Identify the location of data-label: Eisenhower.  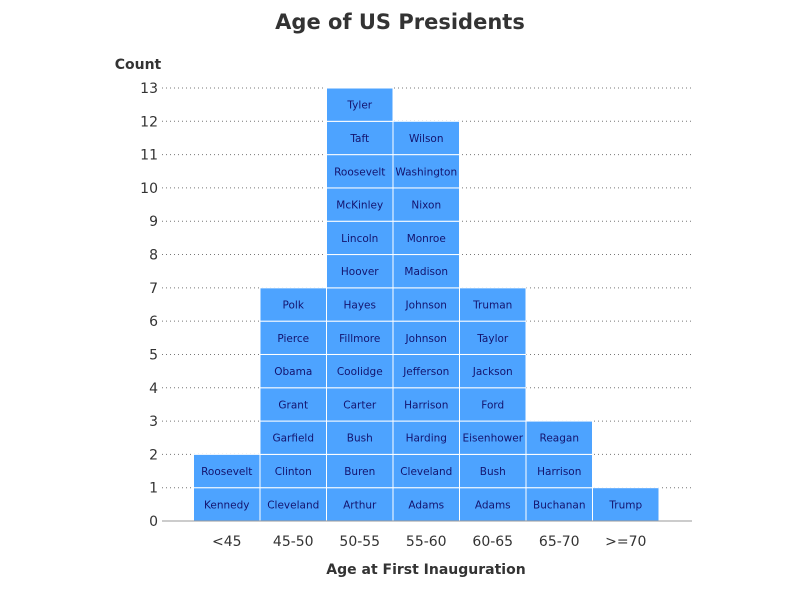
(492, 439).